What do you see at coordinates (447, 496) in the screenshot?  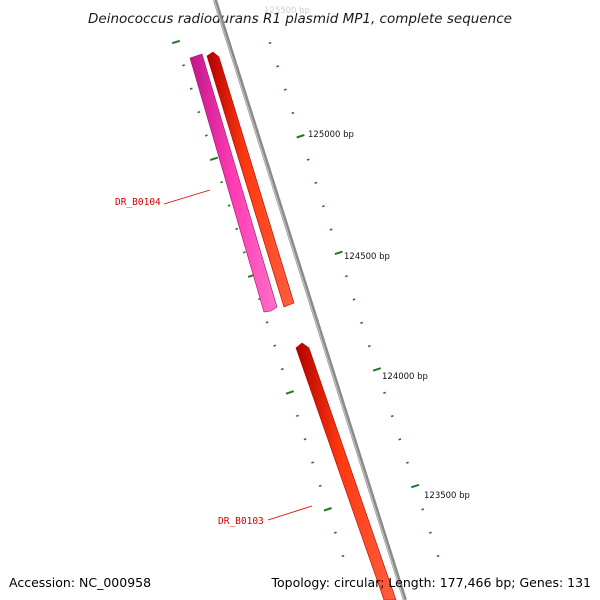 I see `tick-label-123500: 123500 bp` at bounding box center [447, 496].